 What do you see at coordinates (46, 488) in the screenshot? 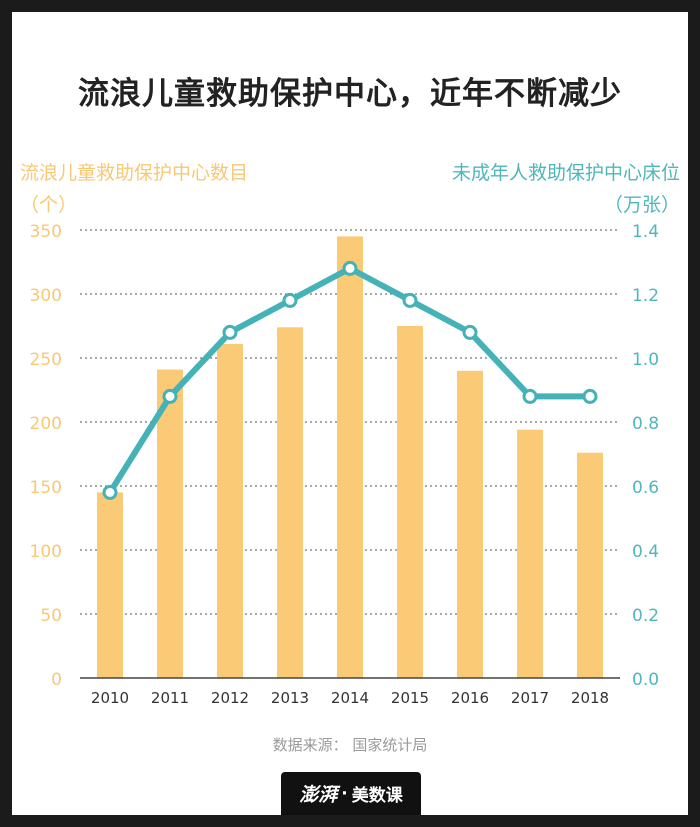
I see `left-tick-label: 150` at bounding box center [46, 488].